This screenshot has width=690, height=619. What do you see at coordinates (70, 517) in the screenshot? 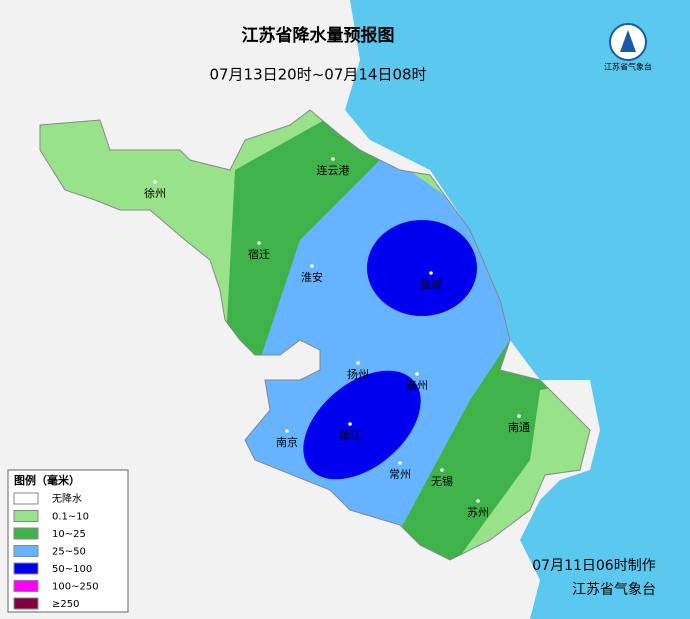
I see `legend-label: 0.1~10` at bounding box center [70, 517].